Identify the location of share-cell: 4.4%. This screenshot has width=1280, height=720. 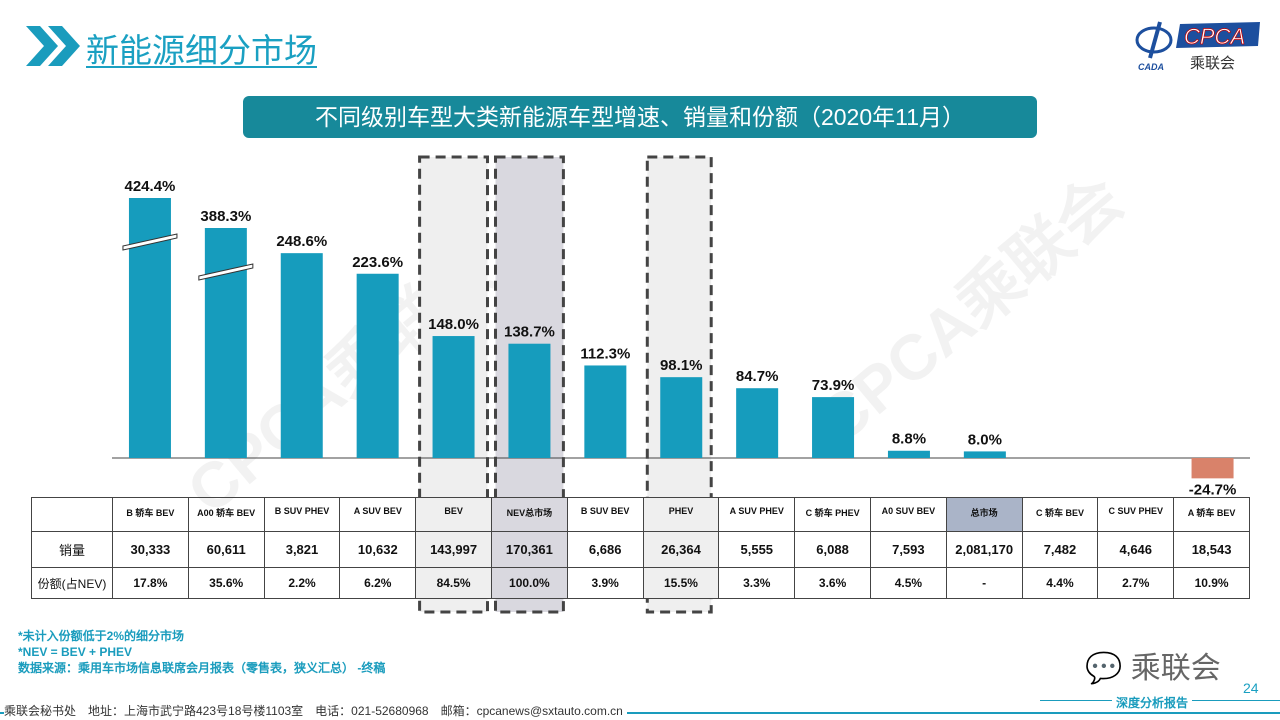
(1060, 583).